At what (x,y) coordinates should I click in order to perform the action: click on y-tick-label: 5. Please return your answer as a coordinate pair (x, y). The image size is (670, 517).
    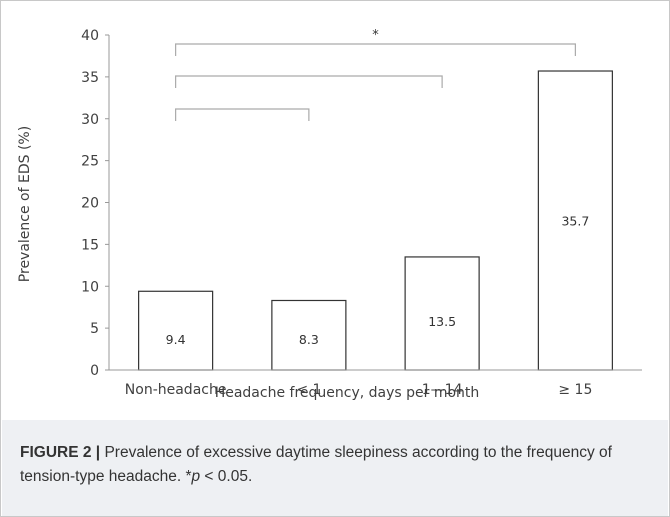
    Looking at the image, I should click on (94, 329).